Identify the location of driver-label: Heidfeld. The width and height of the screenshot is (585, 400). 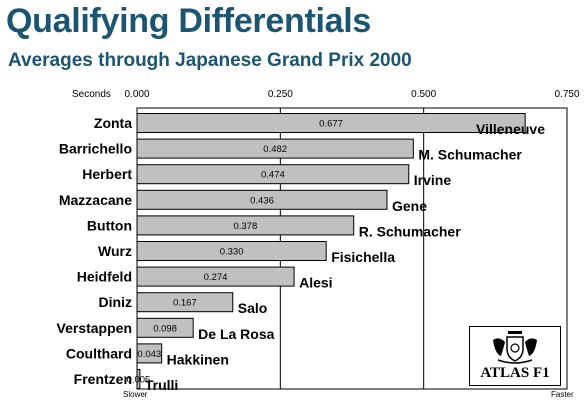
(104, 277).